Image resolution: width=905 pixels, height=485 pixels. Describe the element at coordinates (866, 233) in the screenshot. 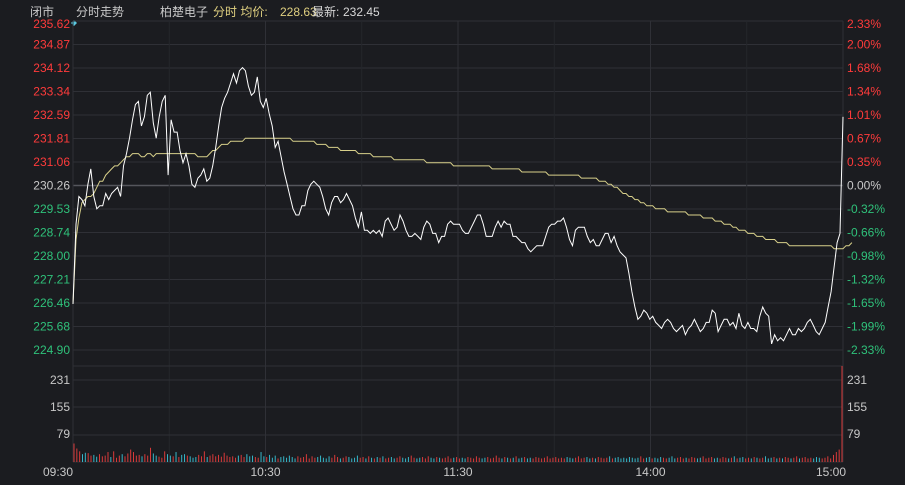

I see `y-tick-right: -0.66%` at that location.